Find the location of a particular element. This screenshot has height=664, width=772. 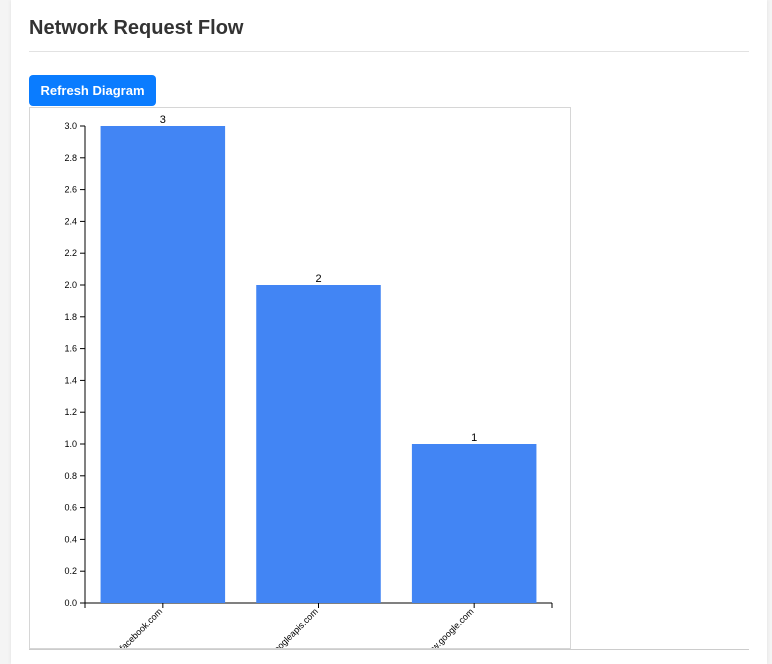

page-title: Network Request Flow is located at coordinates (136, 28).